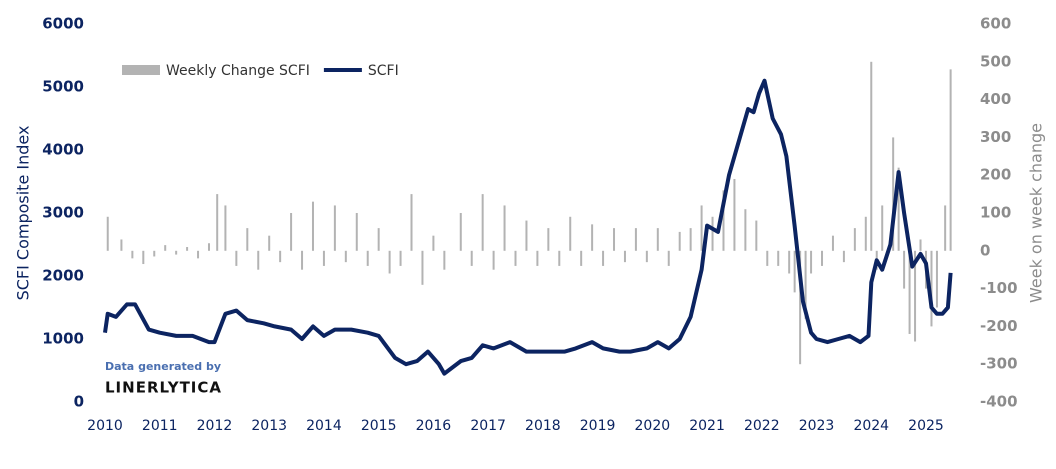 This screenshot has width=1056, height=469. Describe the element at coordinates (434, 426) in the screenshot. I see `x-tick-label: 2016` at that location.